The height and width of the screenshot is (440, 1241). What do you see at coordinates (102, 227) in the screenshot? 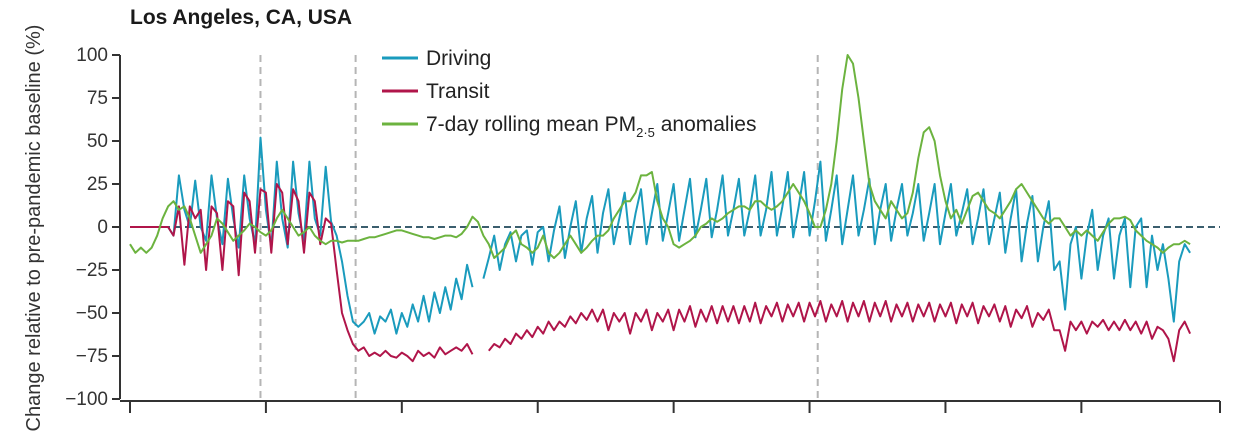
I see `y-tick-label-4: 0` at bounding box center [102, 227].